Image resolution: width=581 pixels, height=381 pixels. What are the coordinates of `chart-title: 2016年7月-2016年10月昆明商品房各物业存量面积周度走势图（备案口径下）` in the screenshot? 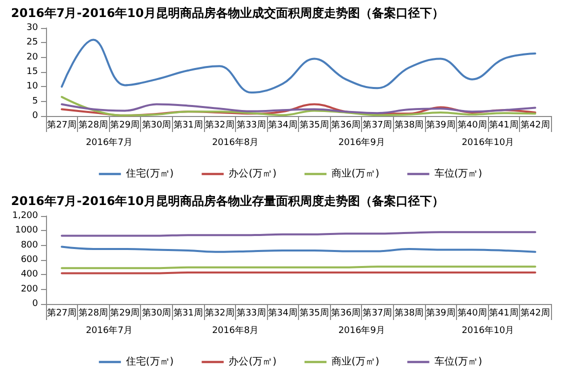 It's located at (227, 201).